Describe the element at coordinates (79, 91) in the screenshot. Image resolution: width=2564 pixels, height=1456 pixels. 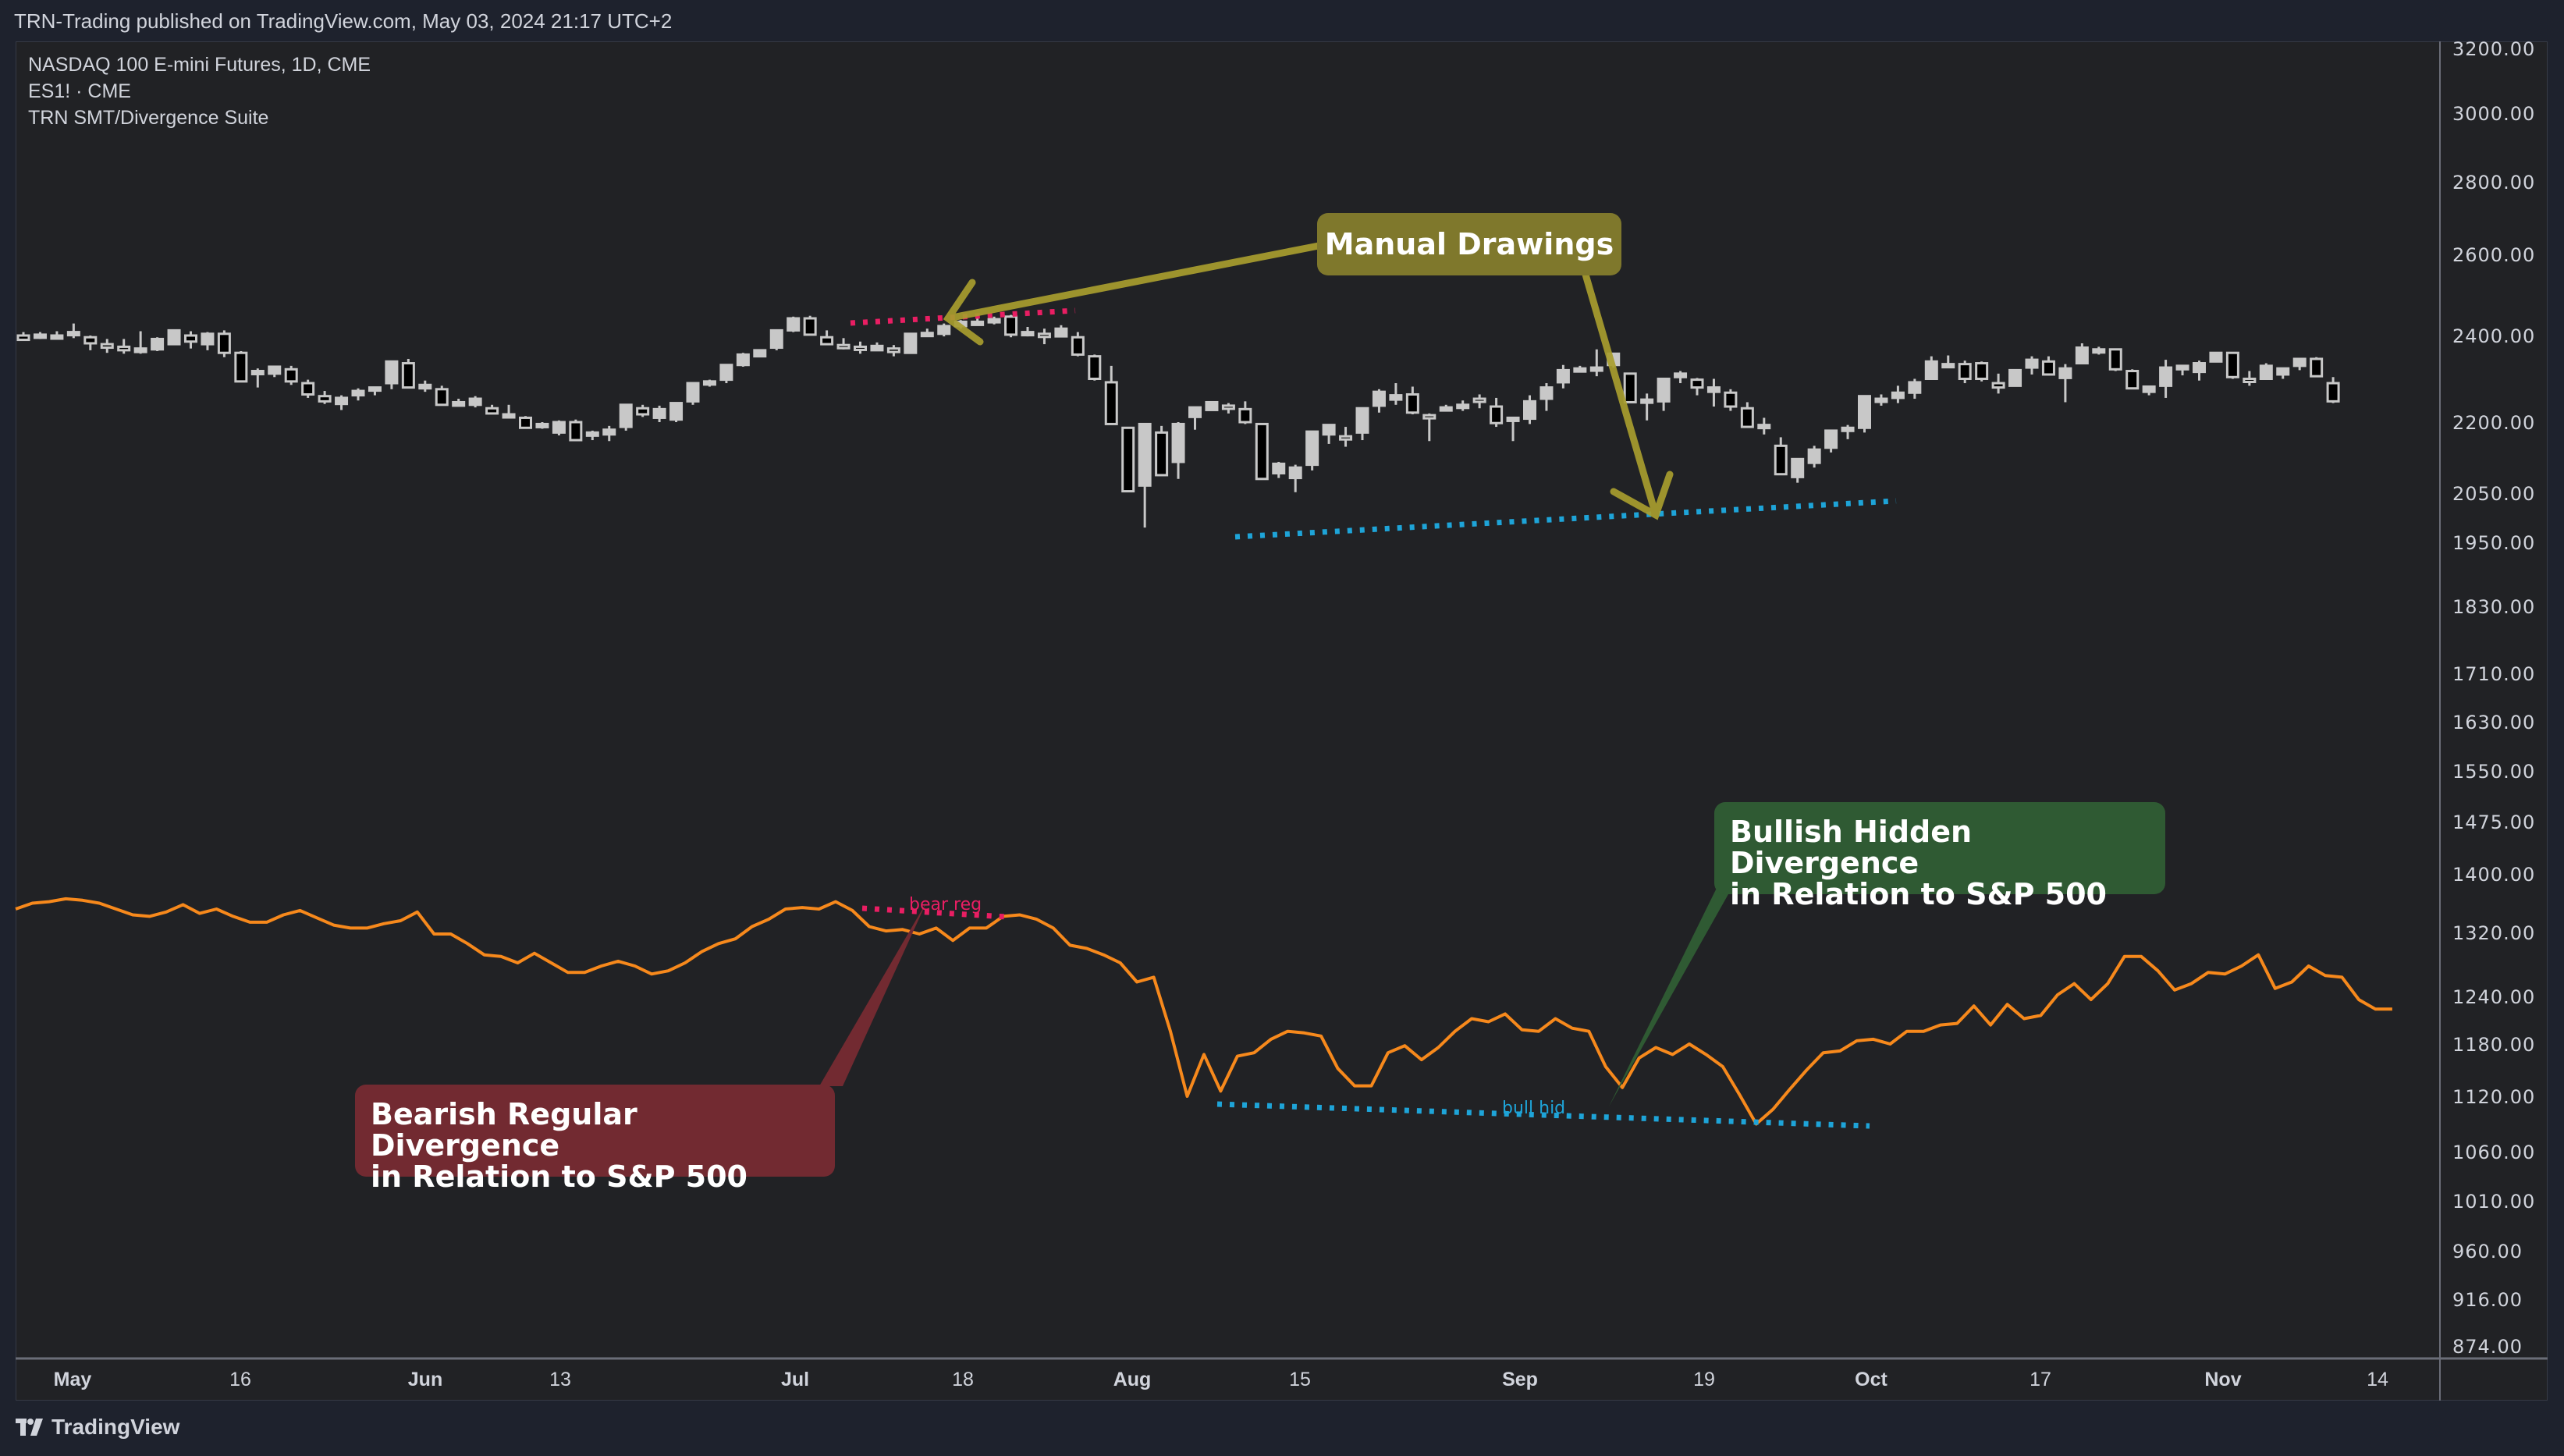
I see `legend-compare-symbol: ES1! · CME` at that location.